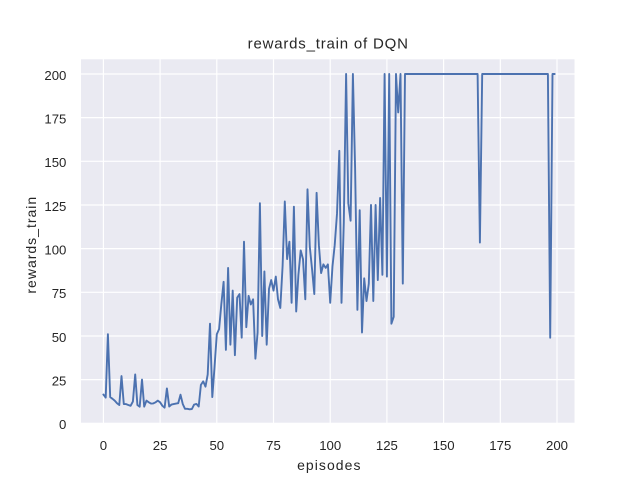 The height and width of the screenshot is (480, 640). I want to click on svg-text: rewards_train of DQN, so click(328, 43).